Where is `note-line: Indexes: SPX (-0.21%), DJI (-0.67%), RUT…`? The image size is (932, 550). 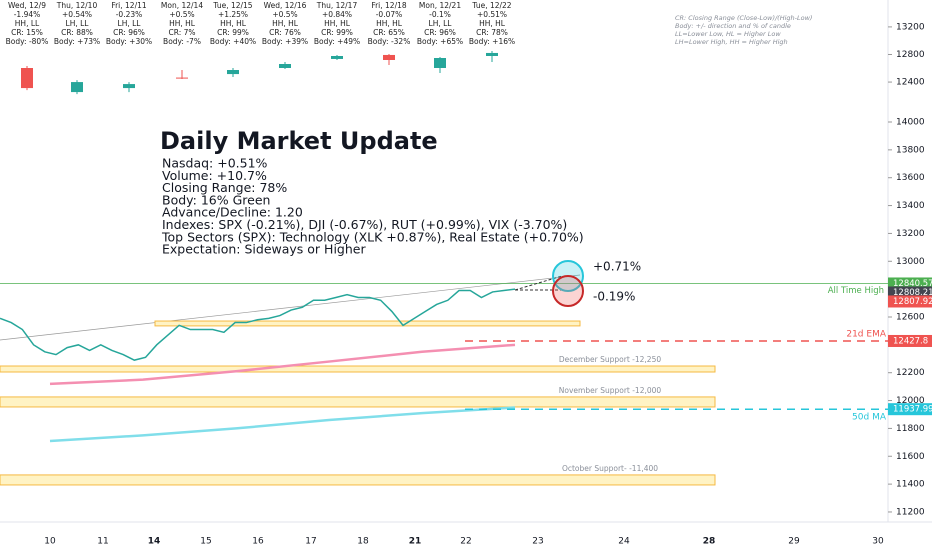
note-line: Indexes: SPX (-0.21%), DJI (-0.67%), RUT… is located at coordinates (364, 224).